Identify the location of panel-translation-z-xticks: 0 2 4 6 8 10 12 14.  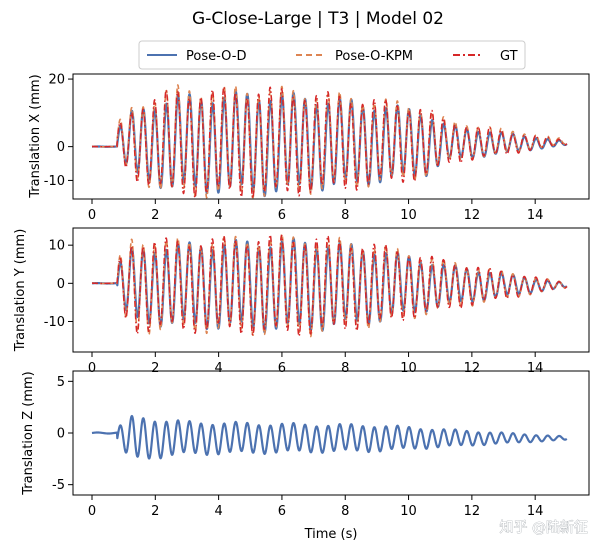
(316, 507).